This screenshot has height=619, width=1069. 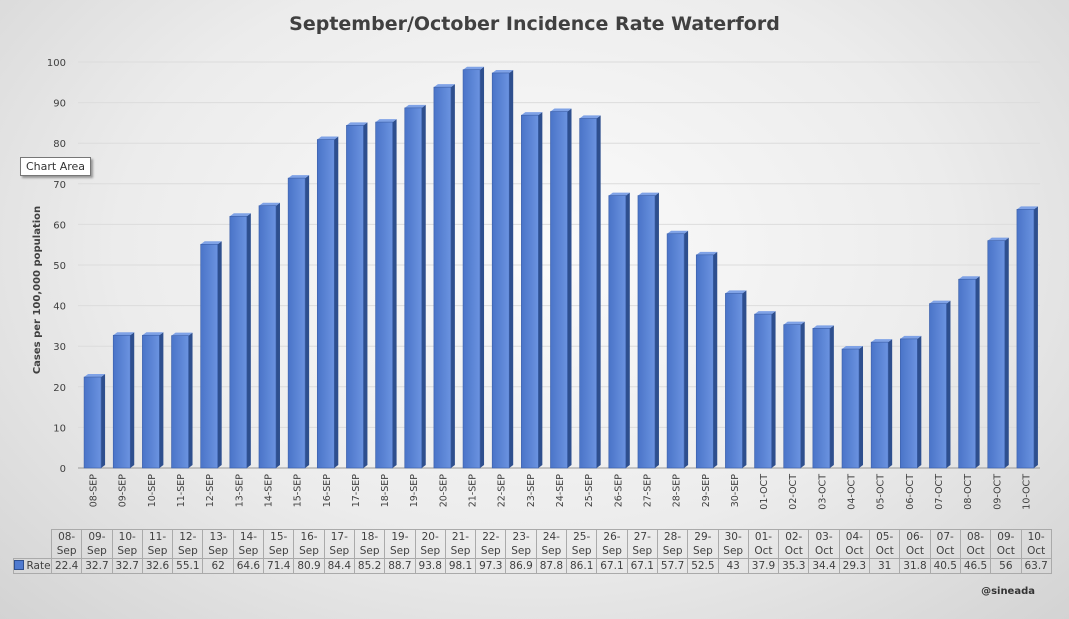 I want to click on table-header-cell: 27- Sep, so click(x=642, y=544).